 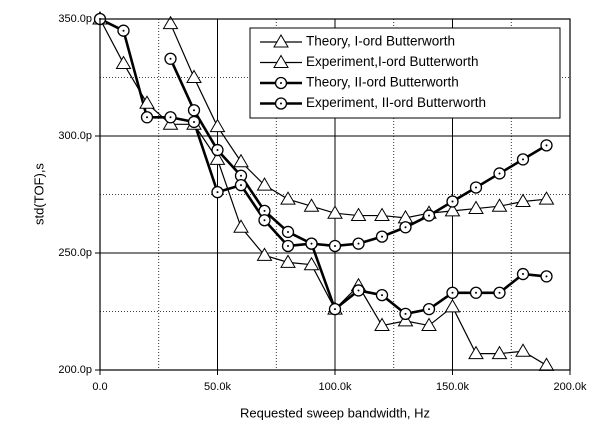 What do you see at coordinates (38, 194) in the screenshot?
I see `y-axis-label: std(TOF),s` at bounding box center [38, 194].